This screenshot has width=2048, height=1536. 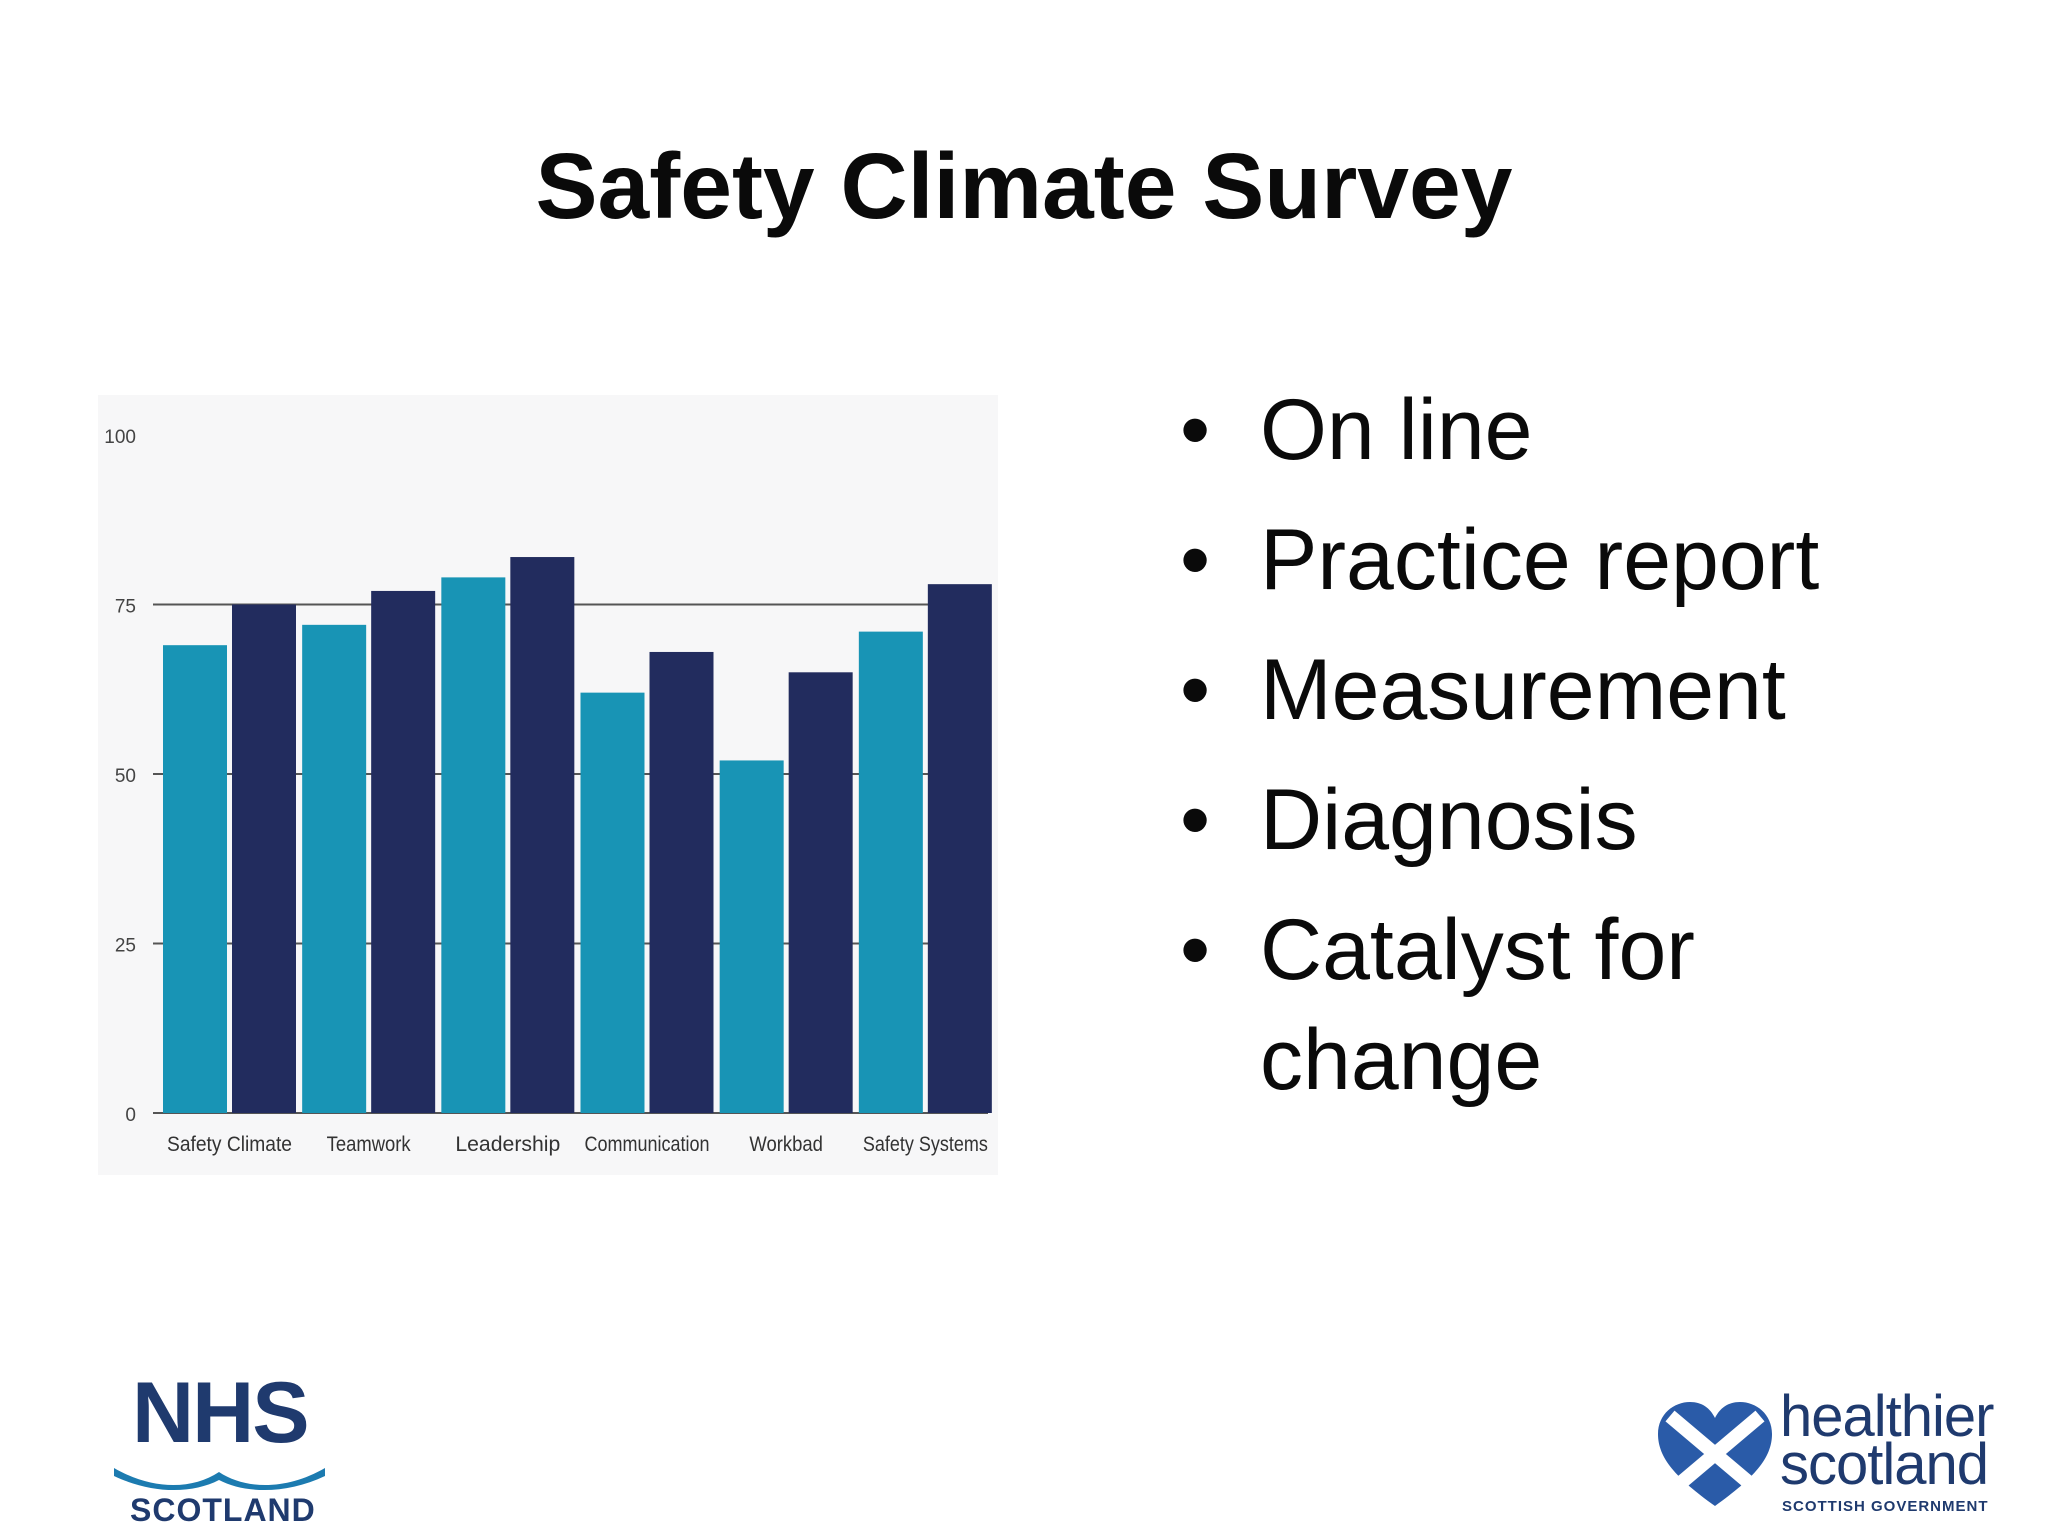 What do you see at coordinates (786, 1144) in the screenshot?
I see `x-tick-label: Workbad` at bounding box center [786, 1144].